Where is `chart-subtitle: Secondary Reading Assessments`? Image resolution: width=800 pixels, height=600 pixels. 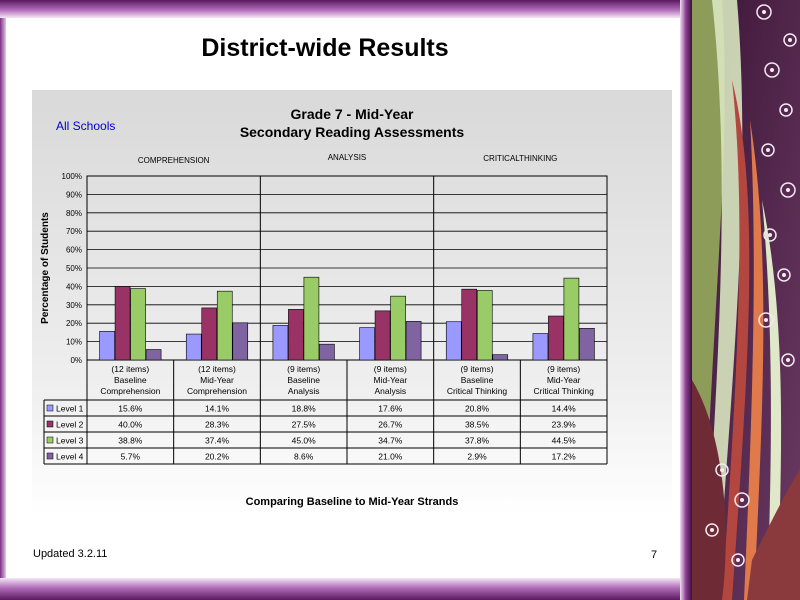
chart-subtitle: Secondary Reading Assessments is located at coordinates (352, 132).